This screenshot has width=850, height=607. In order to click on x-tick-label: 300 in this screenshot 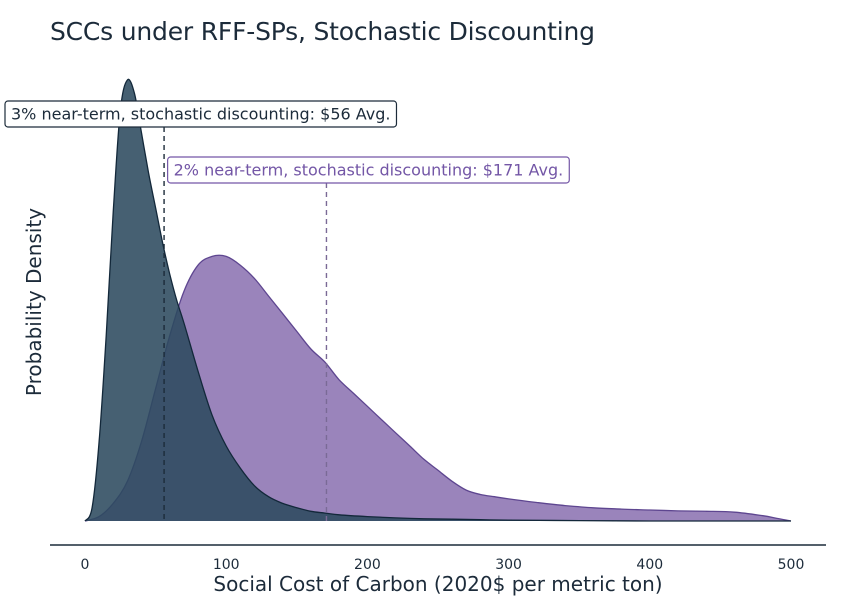, I will do `click(508, 565)`.